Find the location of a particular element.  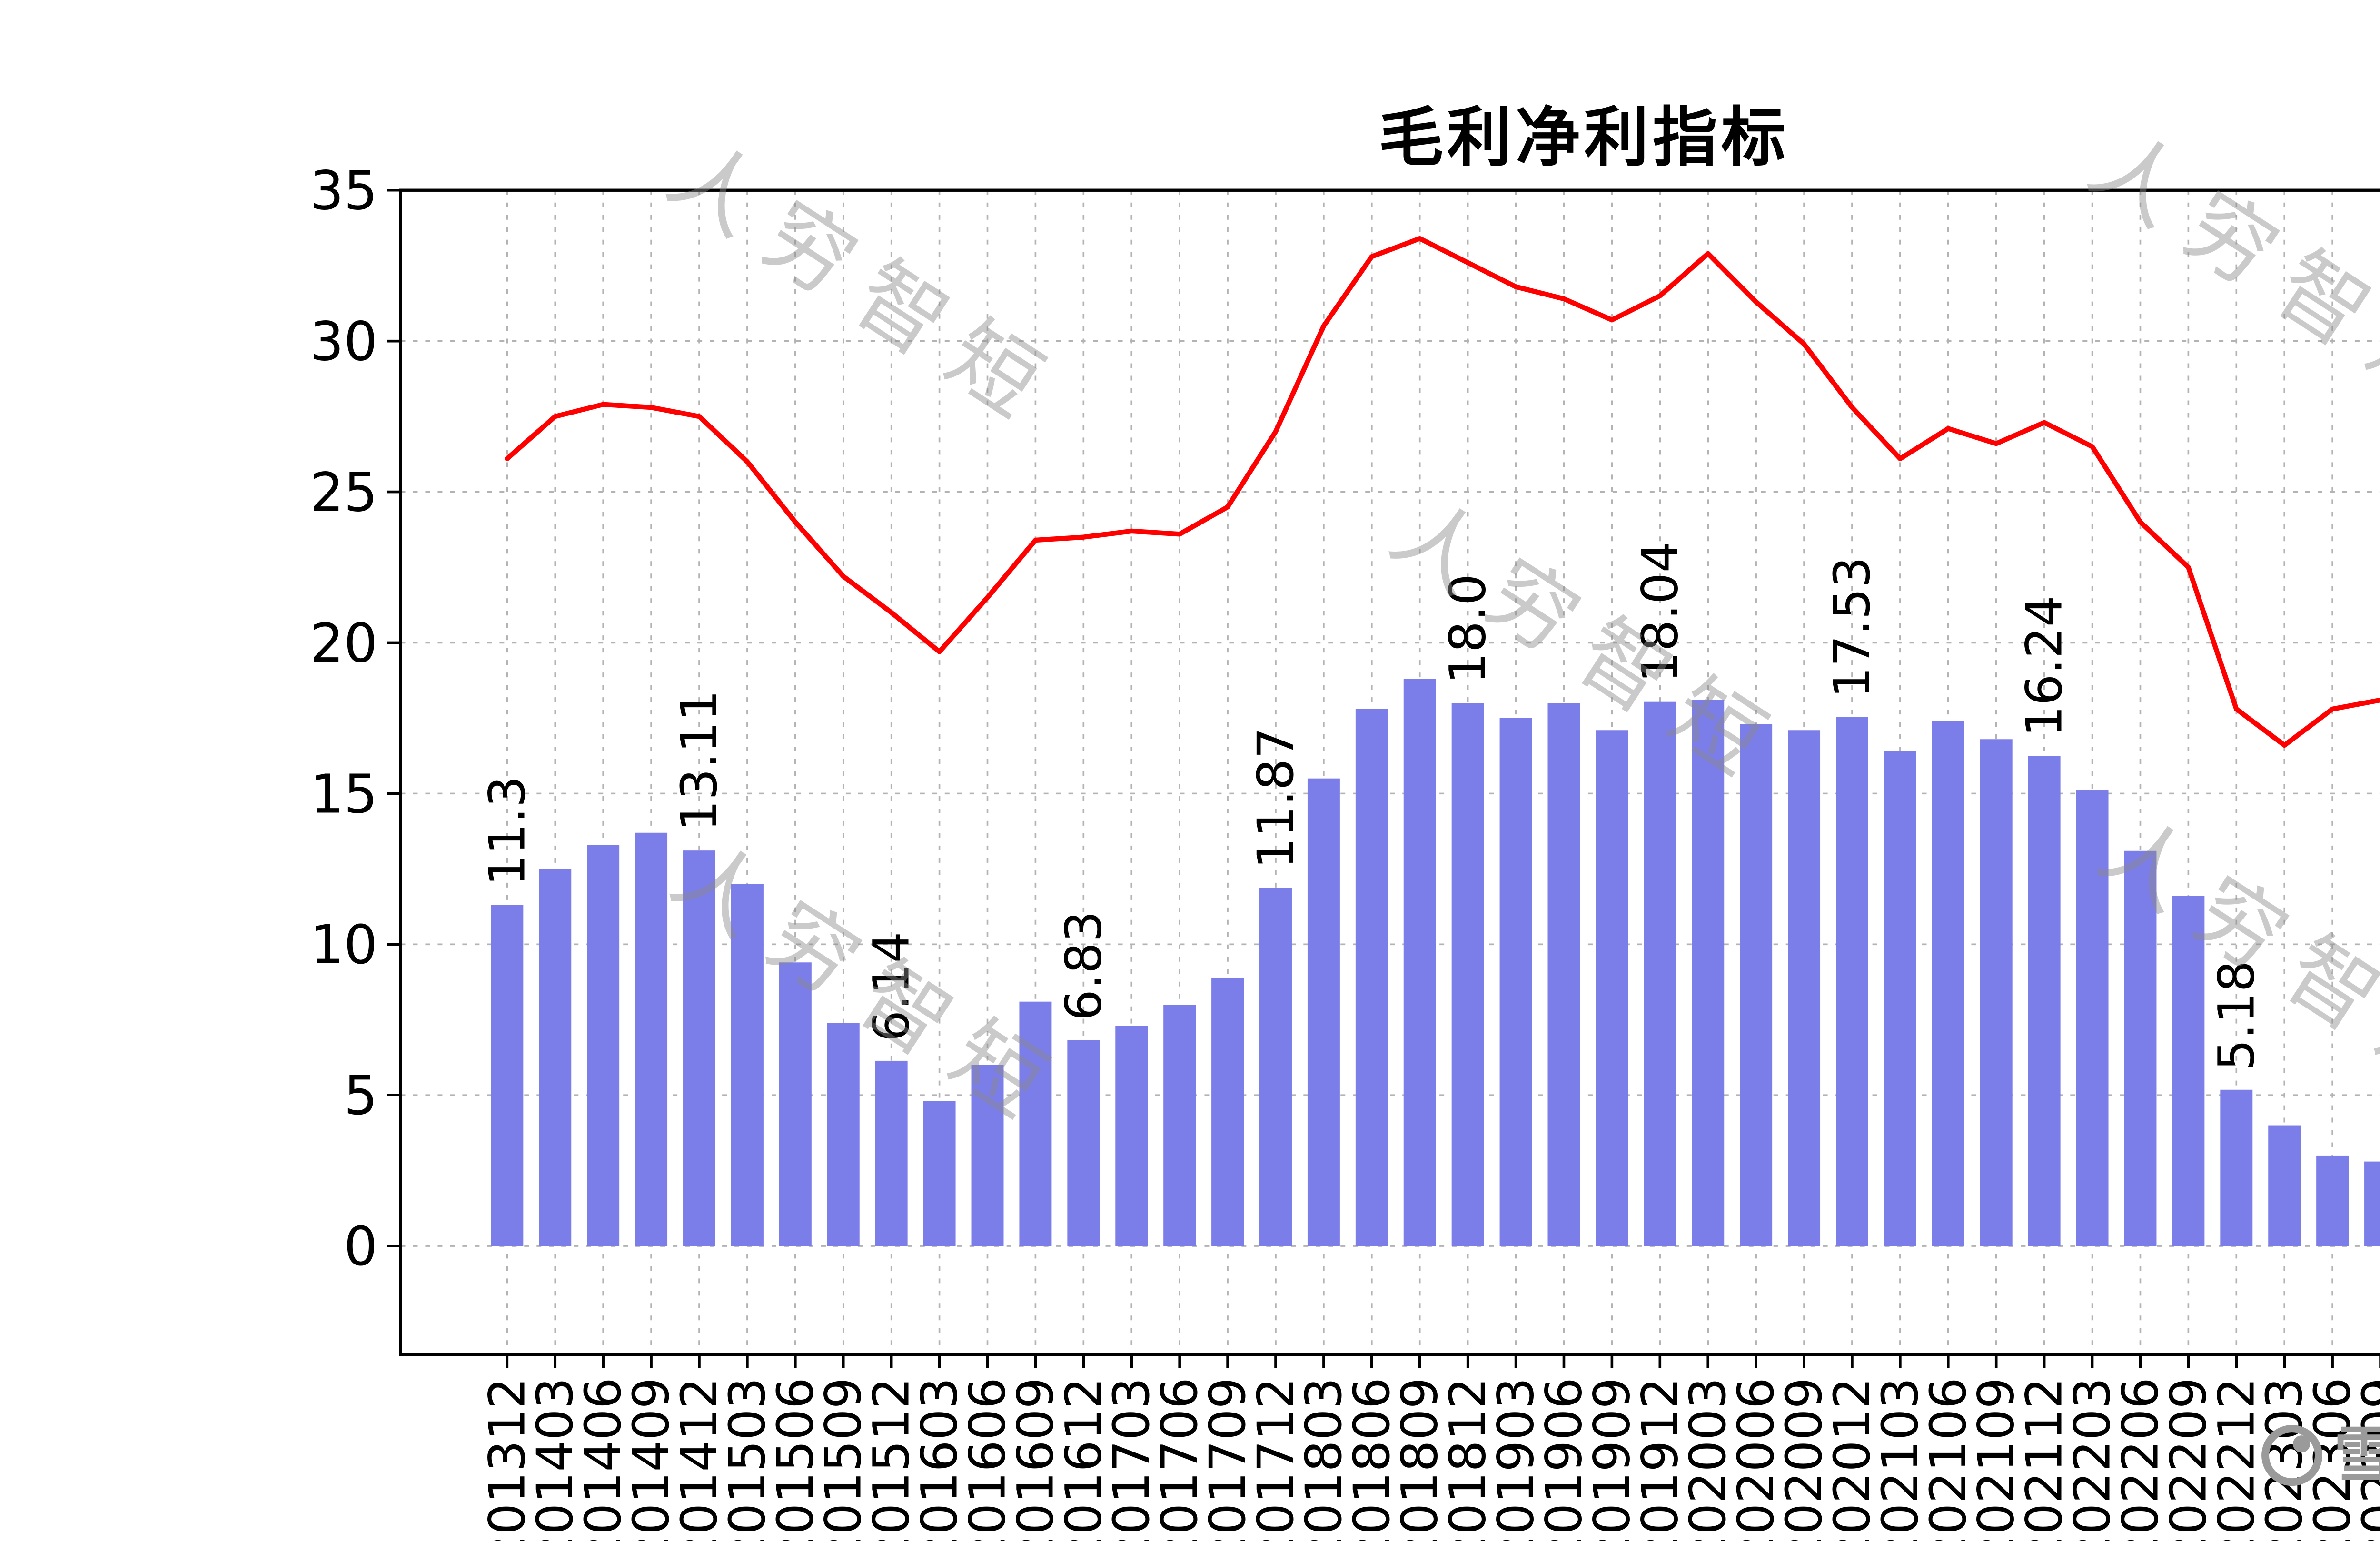

x-tick-label: 201412 is located at coordinates (699, 1459).